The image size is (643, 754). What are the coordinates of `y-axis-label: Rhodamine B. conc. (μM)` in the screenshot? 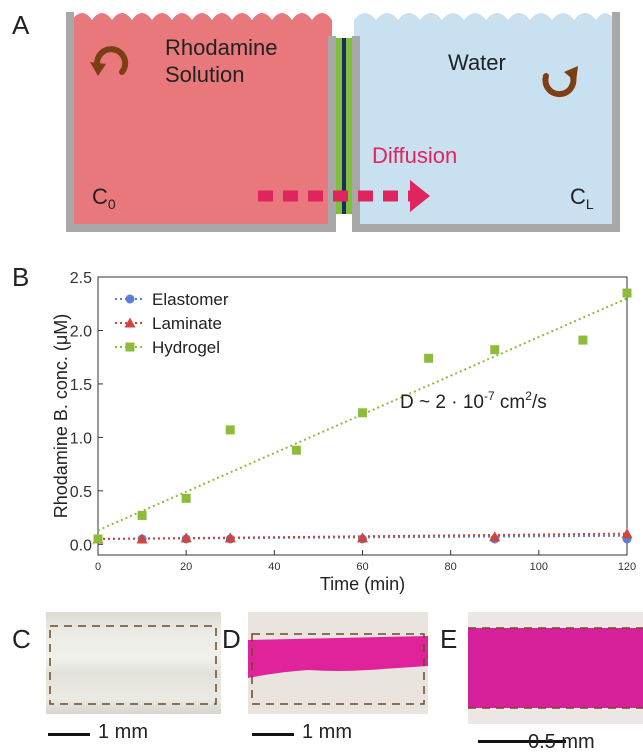 It's located at (61, 416).